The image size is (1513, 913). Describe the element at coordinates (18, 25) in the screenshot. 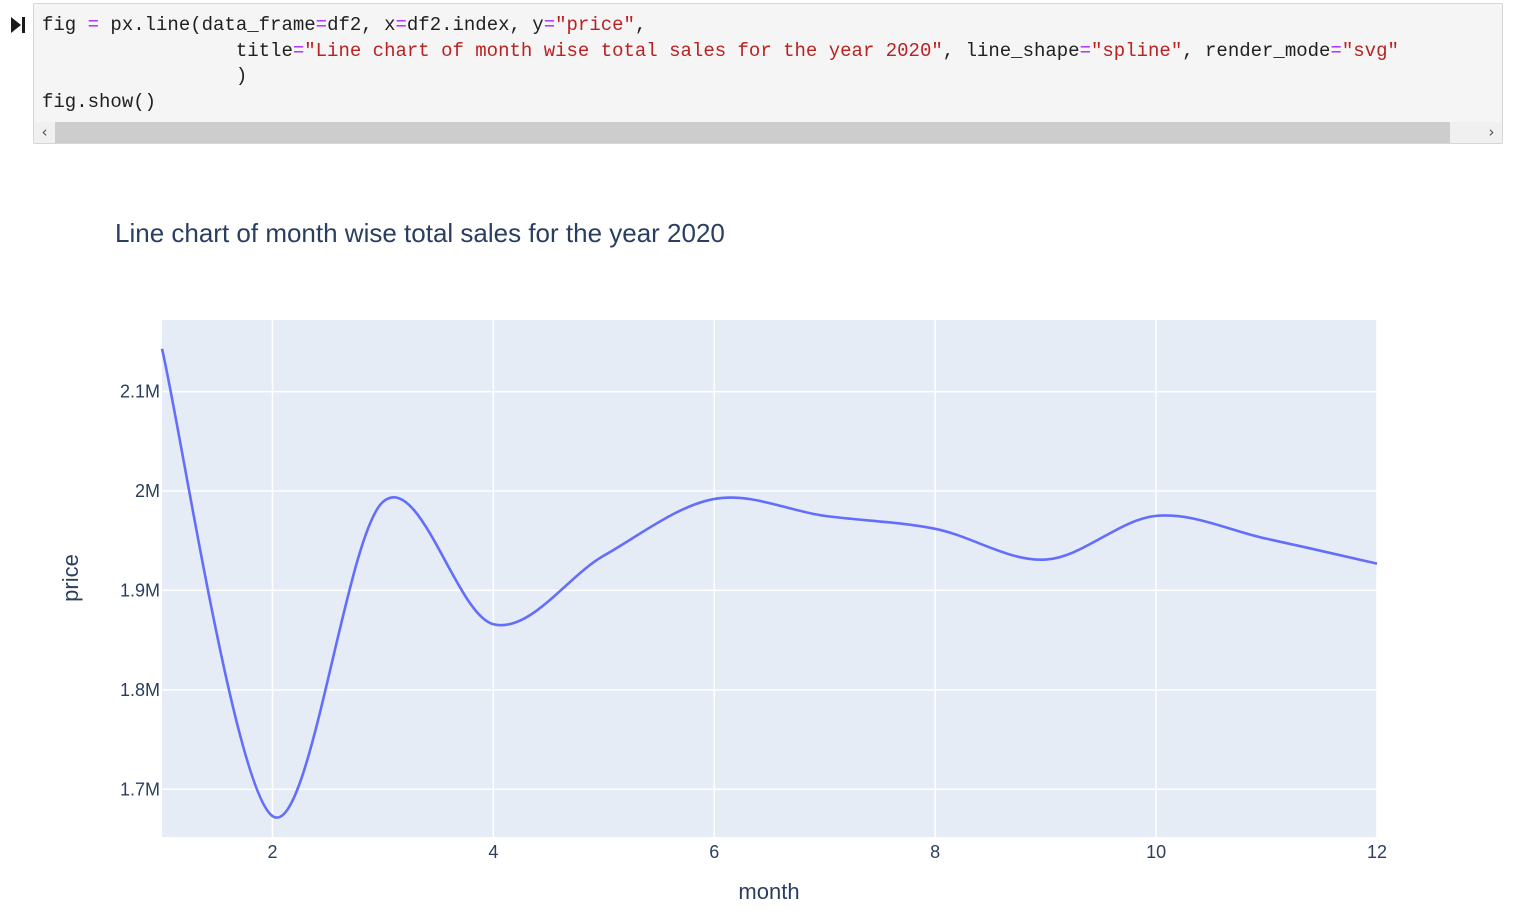

I see `run-cell-icon` at that location.